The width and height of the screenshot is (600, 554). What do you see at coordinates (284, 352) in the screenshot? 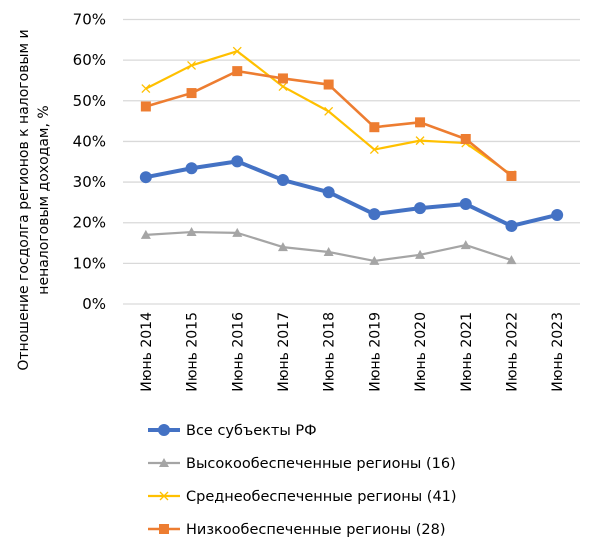
I see `x-tick-label: Июнь 2017` at bounding box center [284, 352].